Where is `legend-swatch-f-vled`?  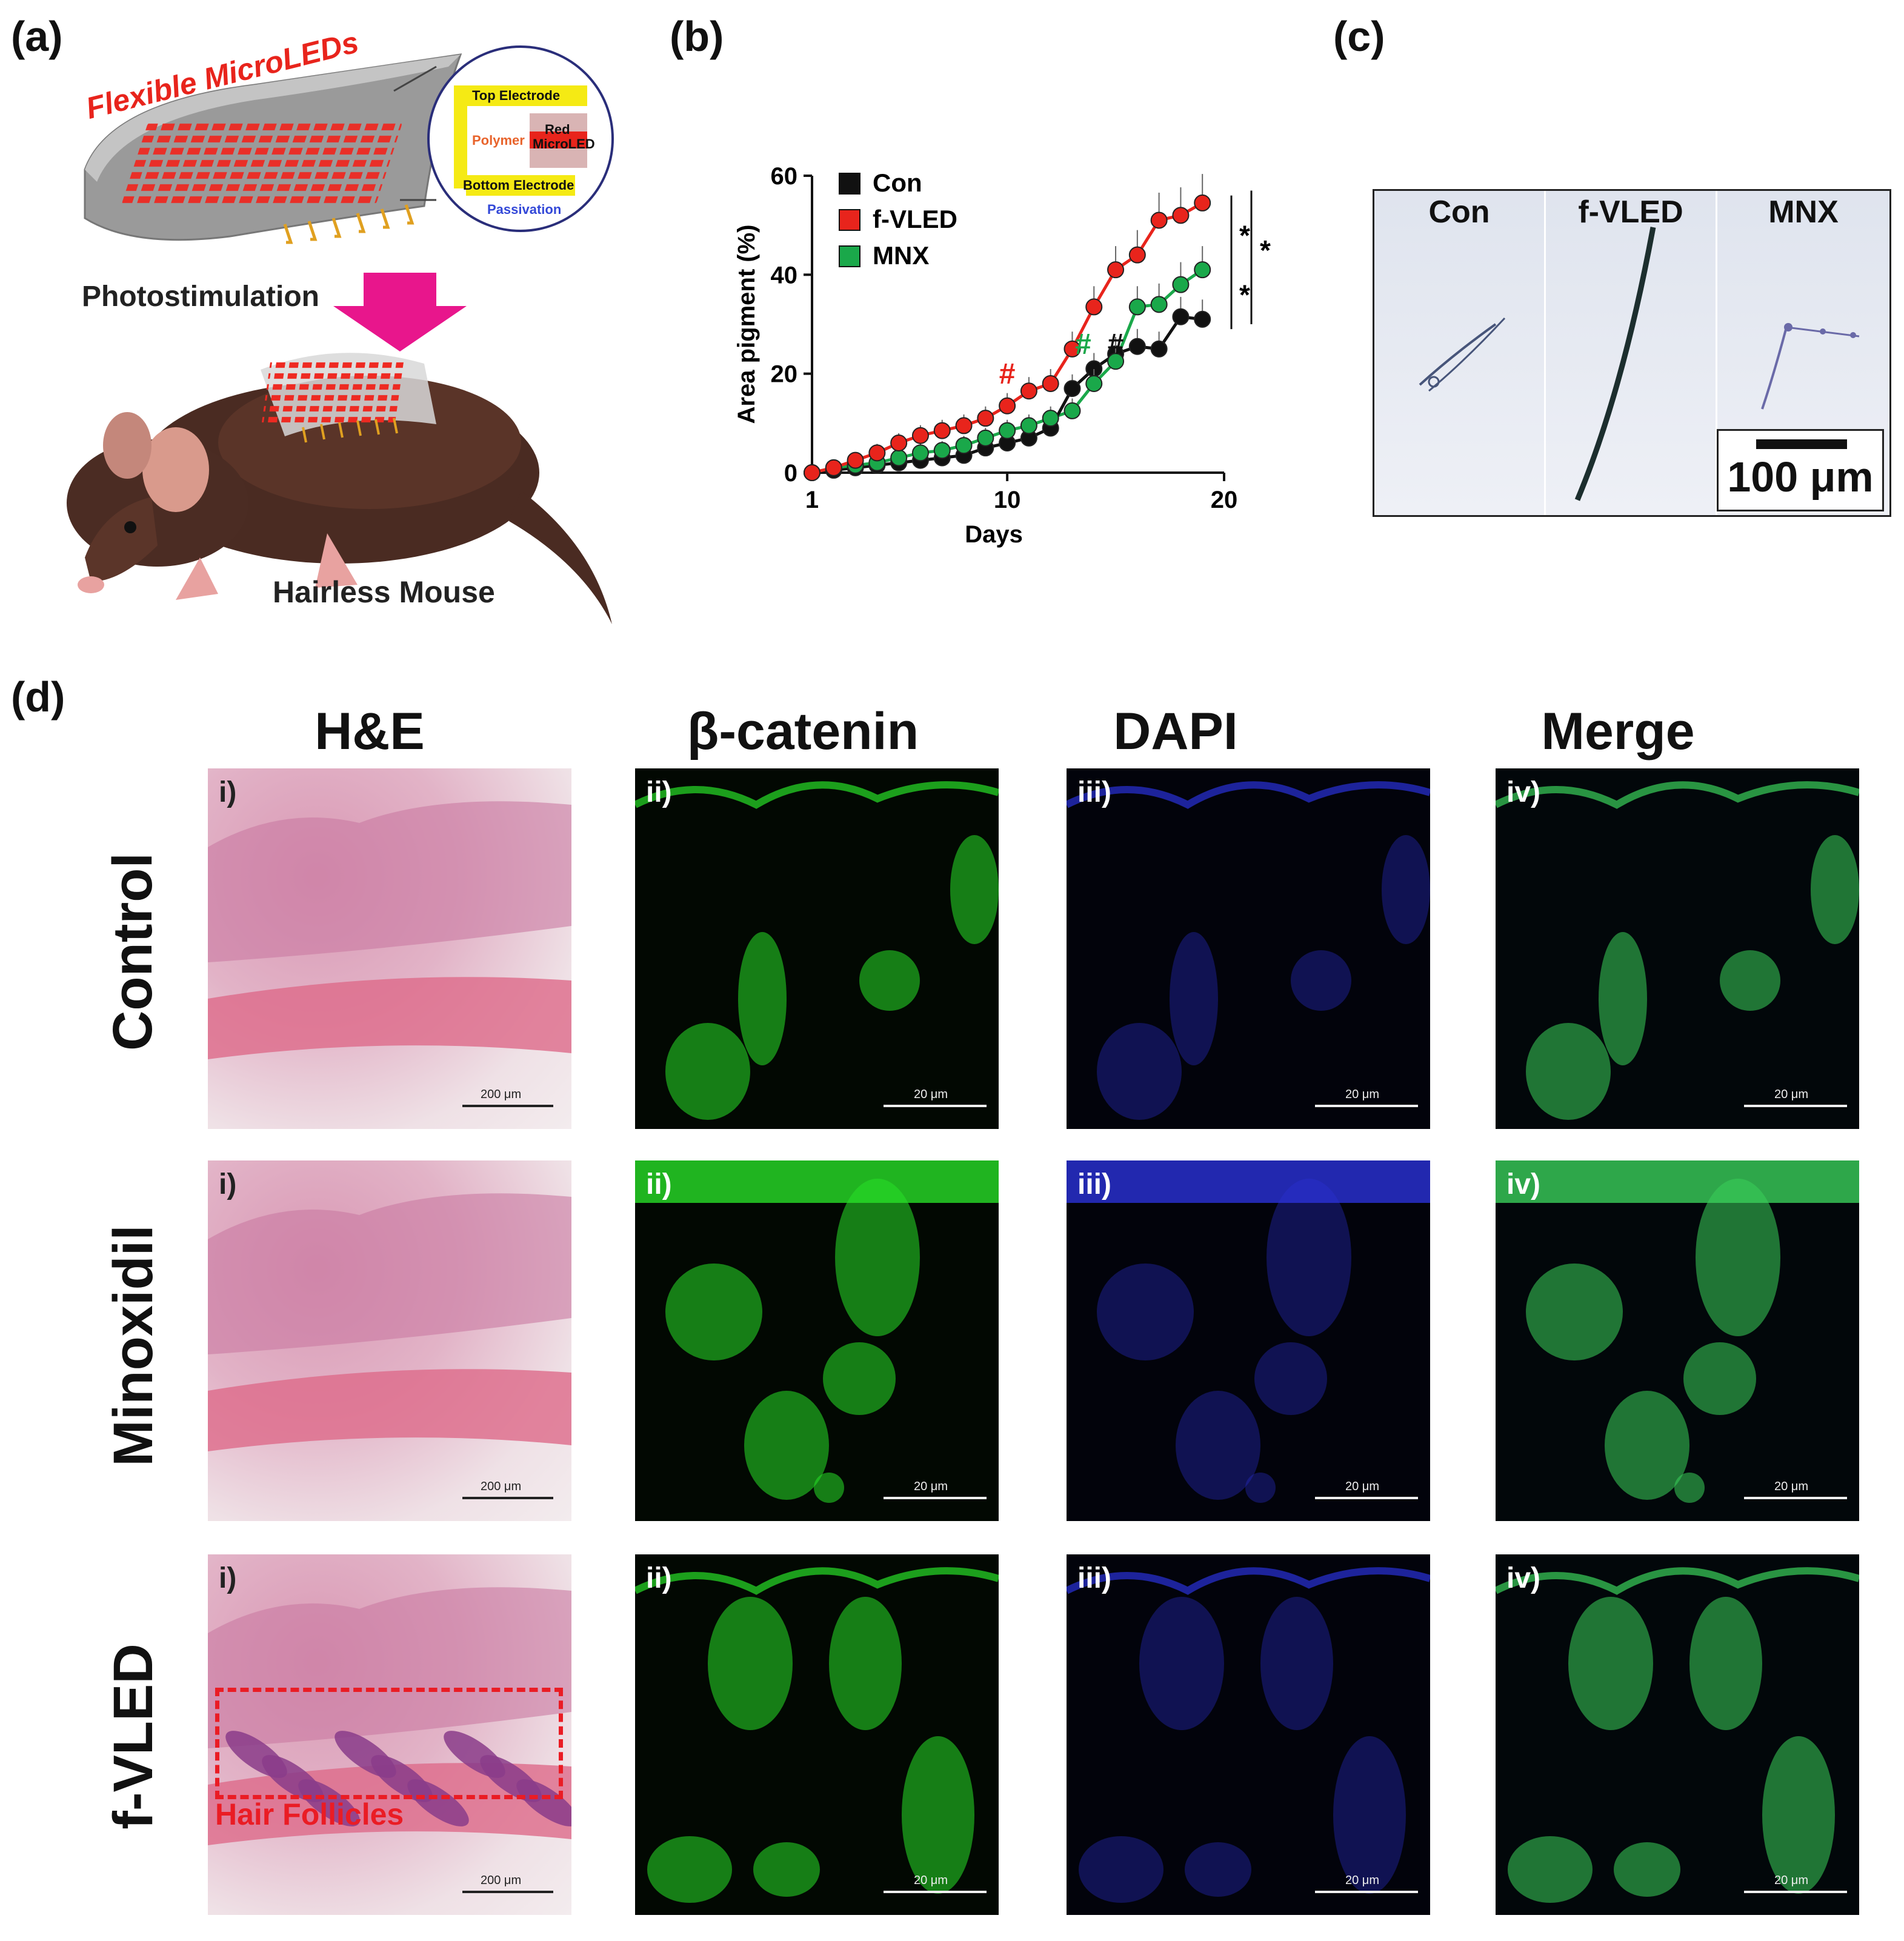 legend-swatch-f-vled is located at coordinates (849, 220).